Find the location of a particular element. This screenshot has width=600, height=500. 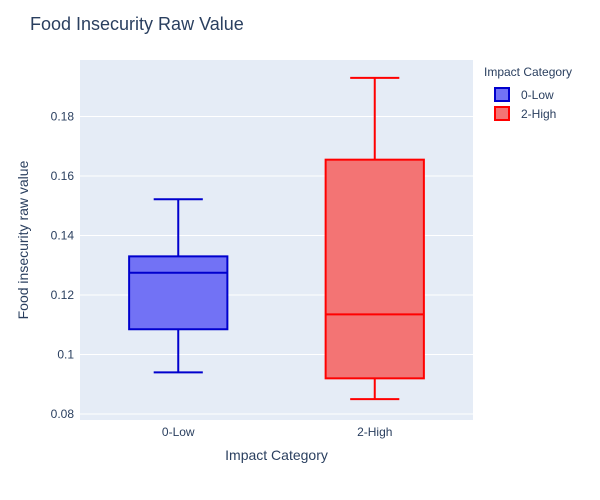

x-tick-label: 0-Low is located at coordinates (178, 432).